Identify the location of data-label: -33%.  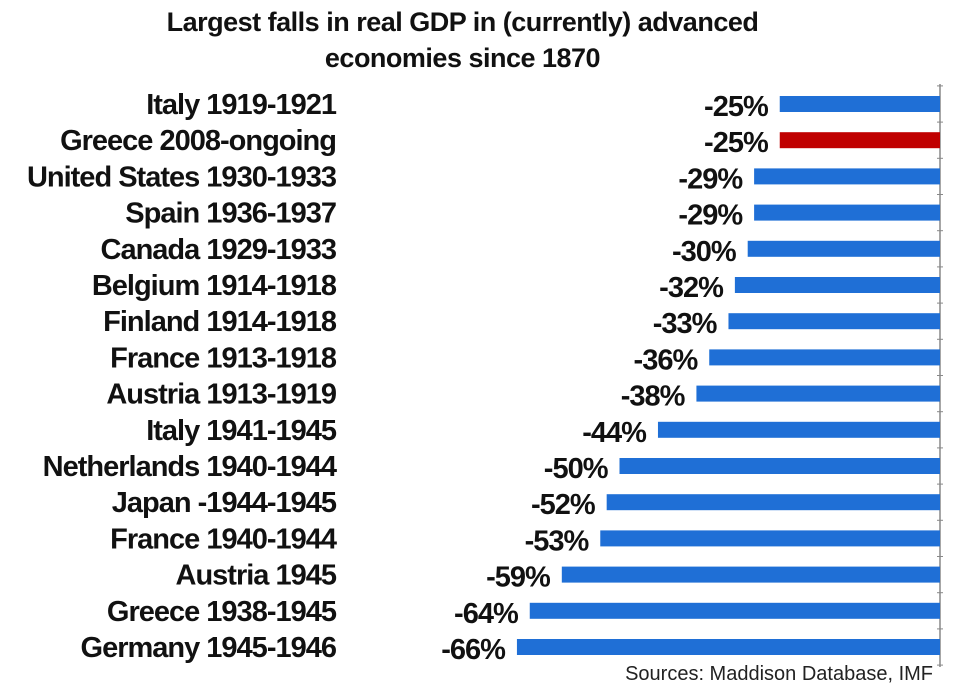
(685, 324).